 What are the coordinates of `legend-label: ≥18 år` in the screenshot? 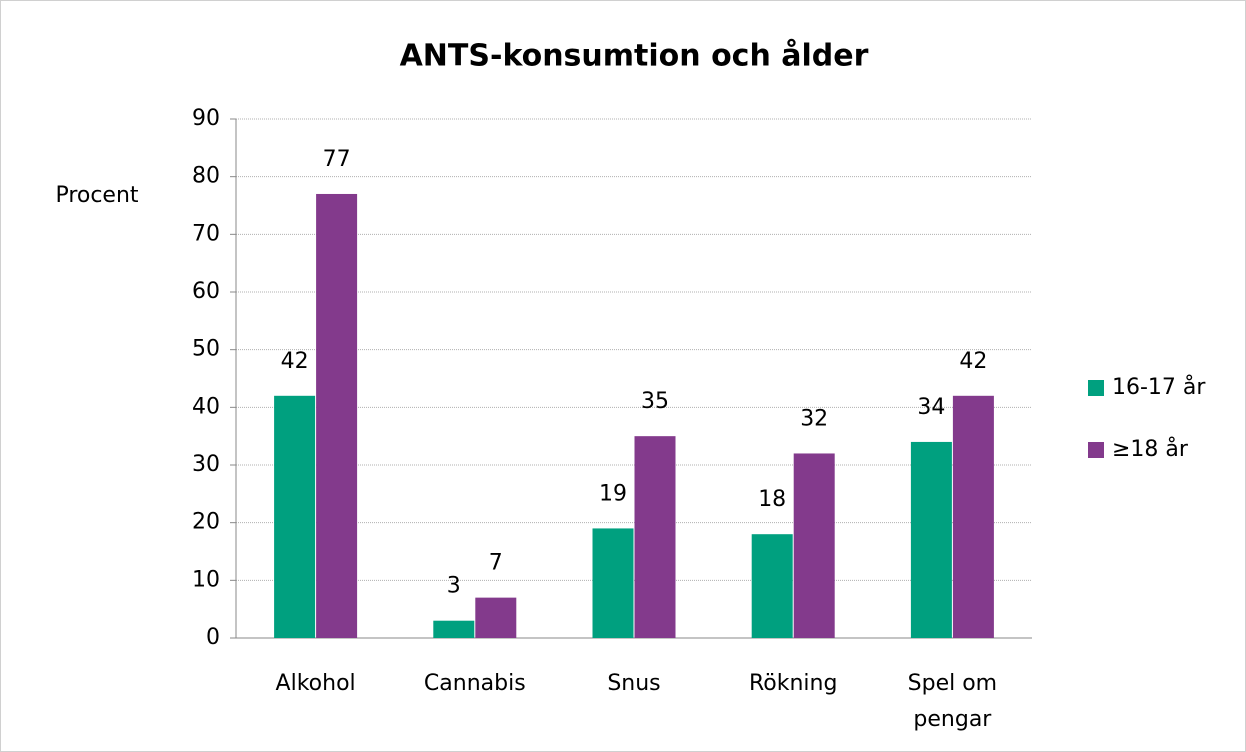 It's located at (1150, 449).